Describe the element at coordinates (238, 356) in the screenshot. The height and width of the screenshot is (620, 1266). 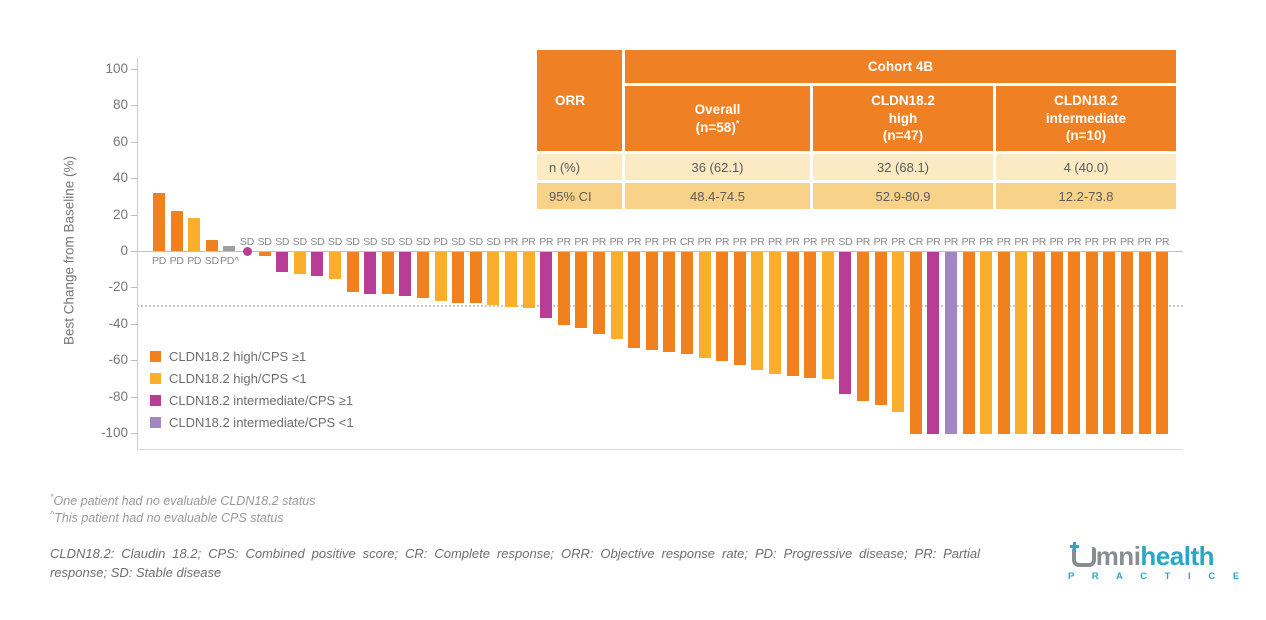
I see `legend-label: CLDN18.2 high/CPS ≥1` at that location.